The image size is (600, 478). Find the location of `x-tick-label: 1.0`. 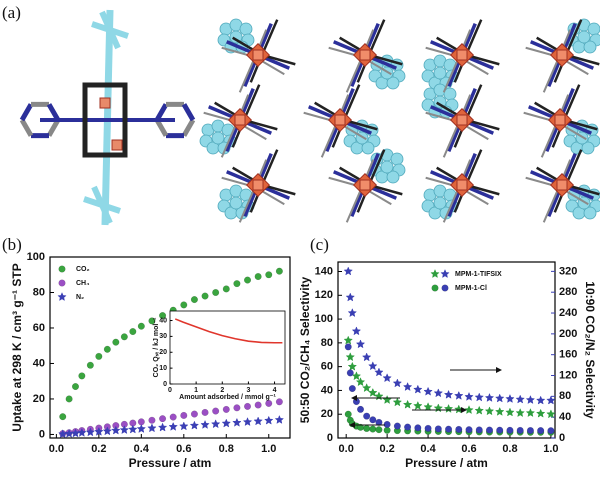

x-tick-label: 1.0 is located at coordinates (550, 449).